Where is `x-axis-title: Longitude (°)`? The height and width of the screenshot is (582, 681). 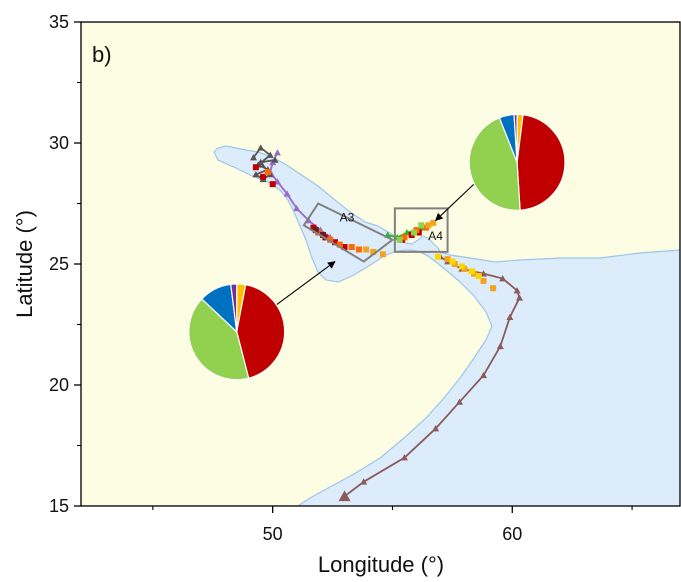
x-axis-title: Longitude (°) is located at coordinates (381, 564).